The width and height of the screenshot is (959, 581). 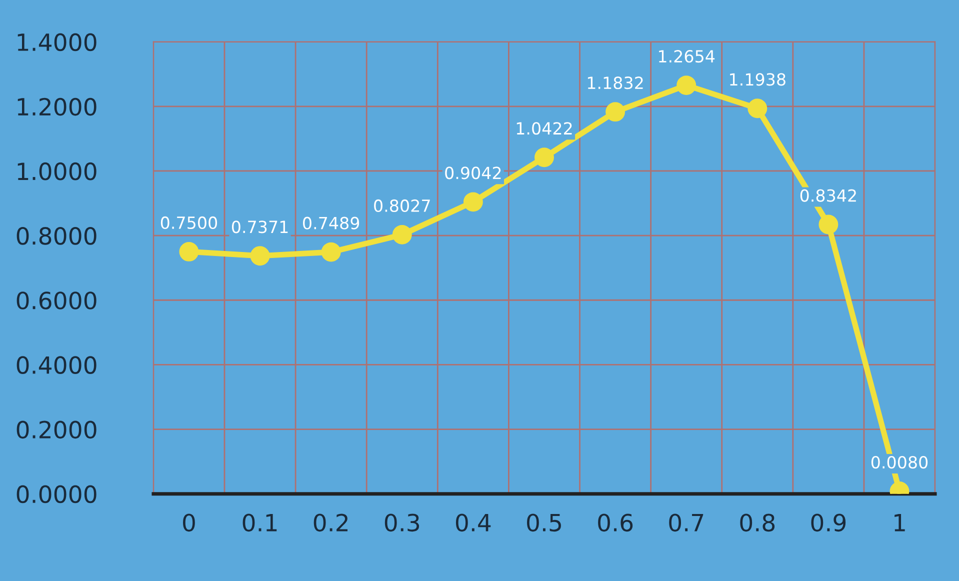 What do you see at coordinates (615, 523) in the screenshot?
I see `x-tick-label: 0.6` at bounding box center [615, 523].